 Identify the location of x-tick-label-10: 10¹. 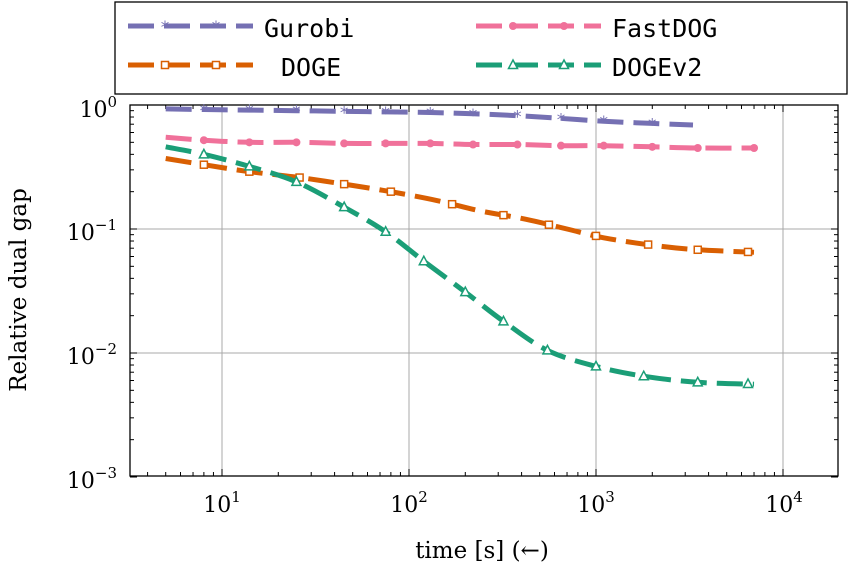
(222, 503).